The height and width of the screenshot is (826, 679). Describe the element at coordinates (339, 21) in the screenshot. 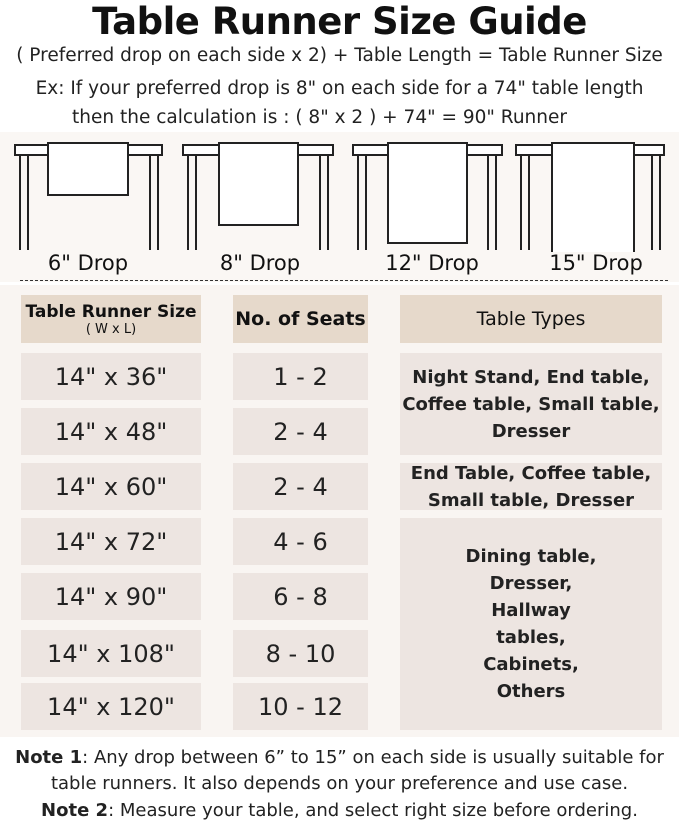

I see `page-title: Table Runner Size Guide` at that location.